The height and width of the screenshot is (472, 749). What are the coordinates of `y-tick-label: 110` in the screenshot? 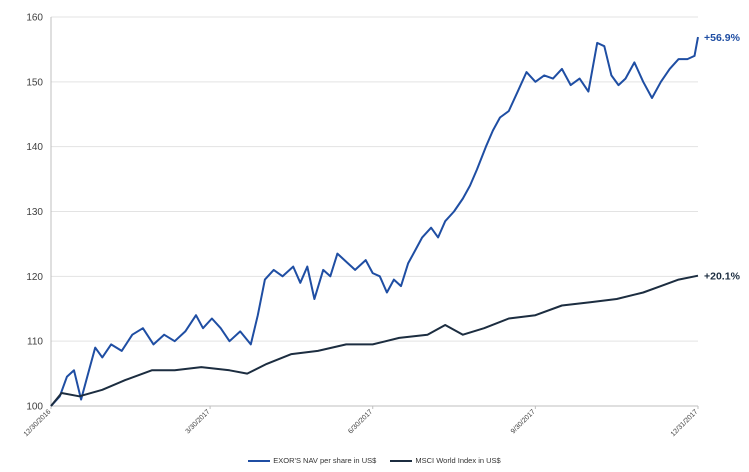 It's located at (35, 342).